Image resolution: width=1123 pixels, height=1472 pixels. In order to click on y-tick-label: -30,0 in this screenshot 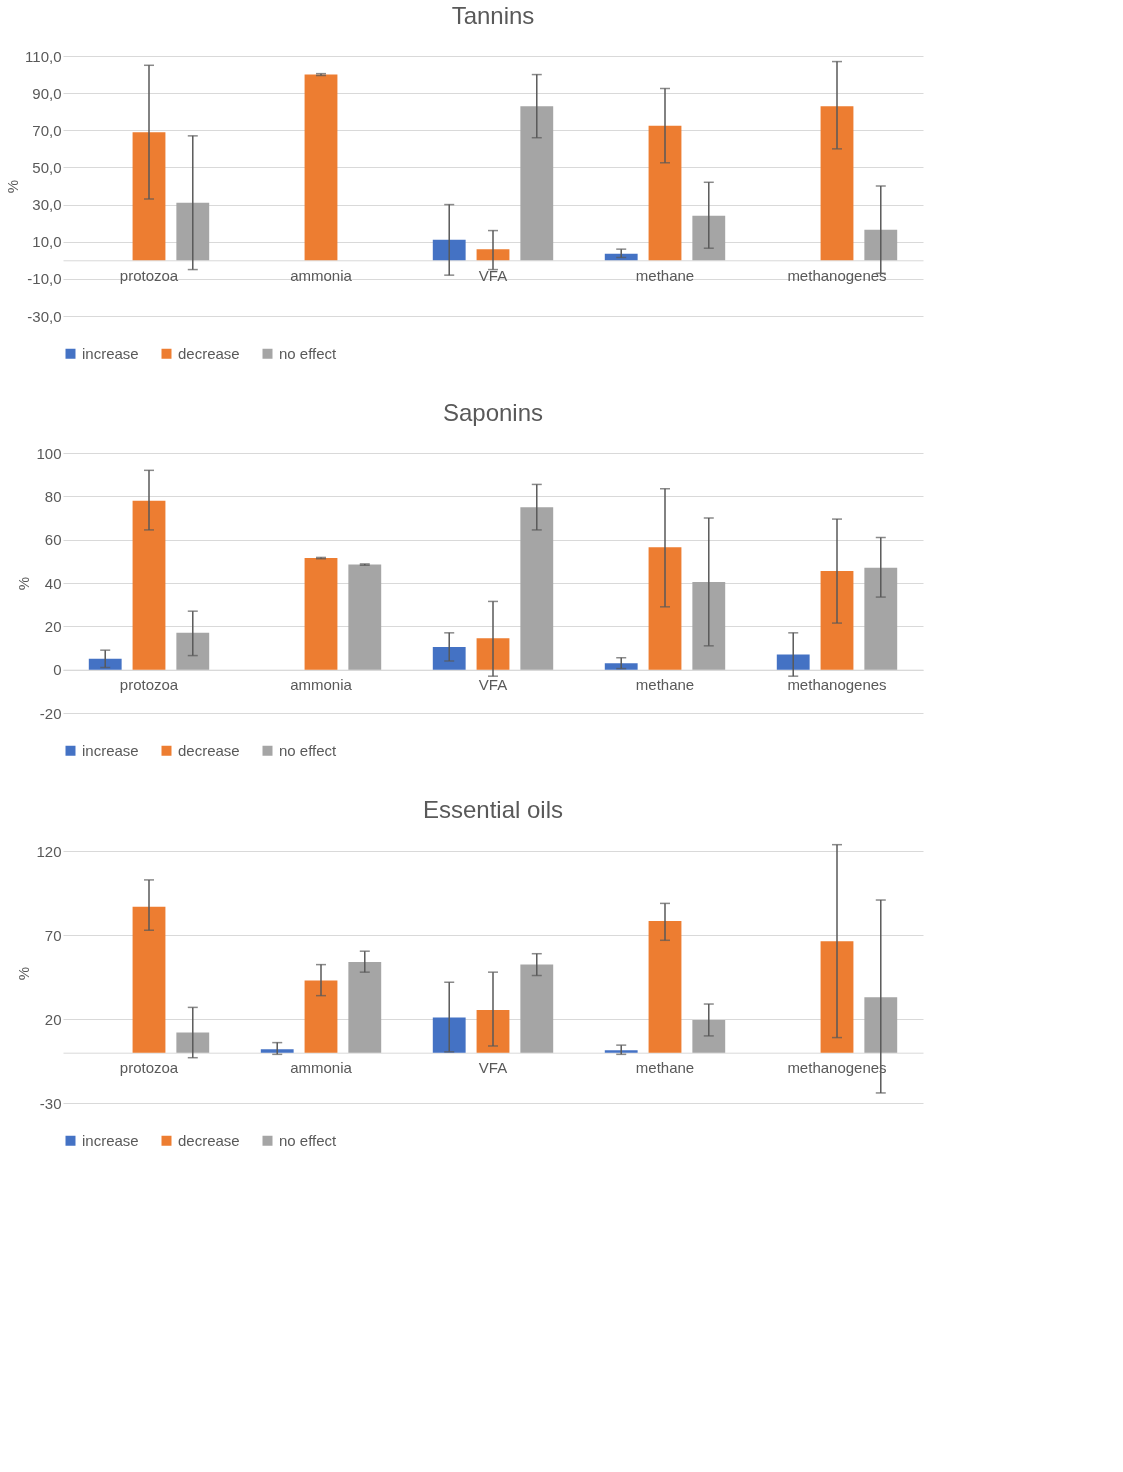, I will do `click(44, 316)`.